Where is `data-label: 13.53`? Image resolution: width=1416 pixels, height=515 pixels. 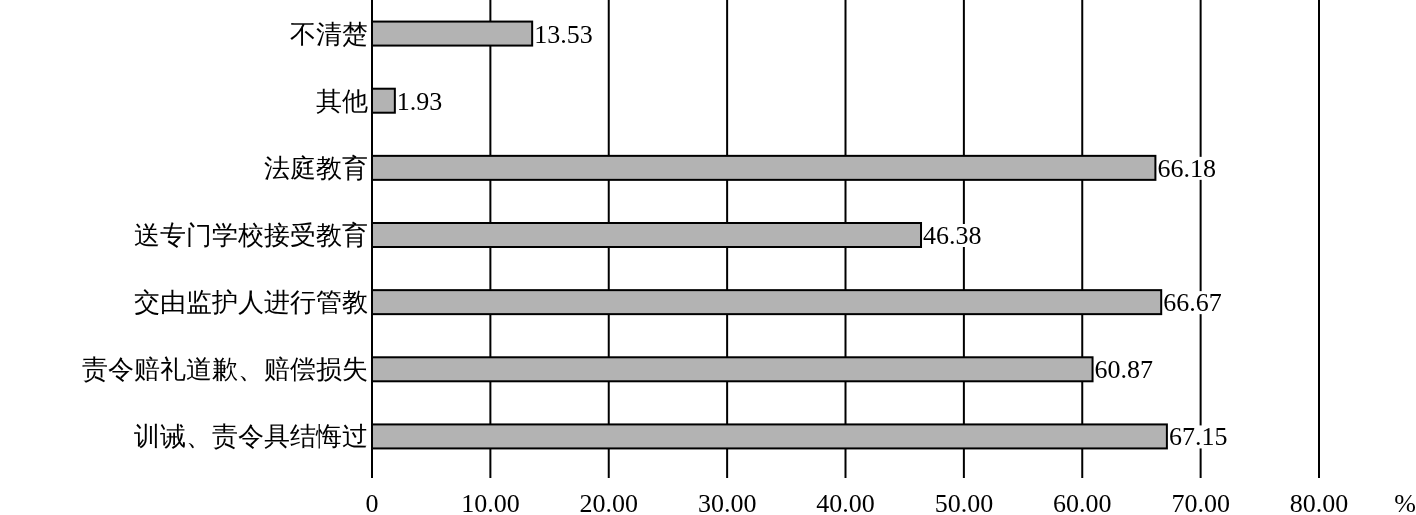 data-label: 13.53 is located at coordinates (563, 34).